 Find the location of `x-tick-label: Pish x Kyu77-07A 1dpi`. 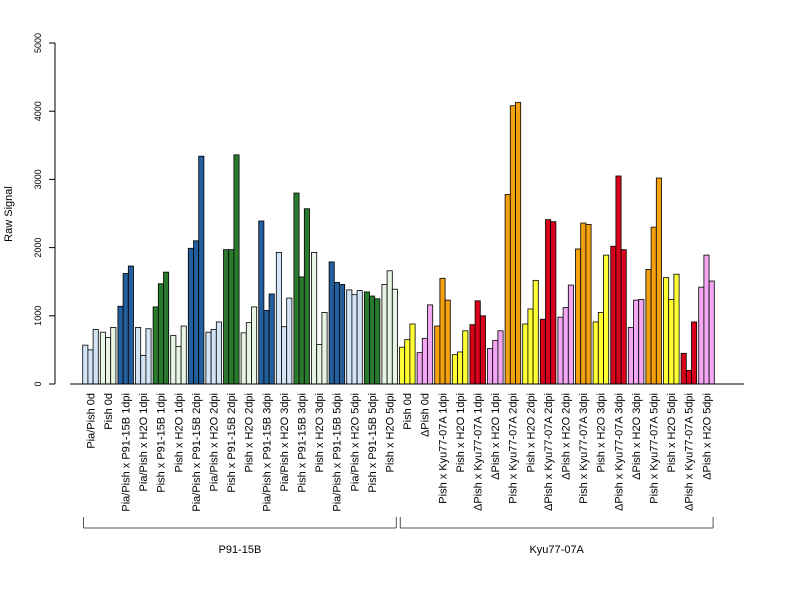

x-tick-label: Pish x Kyu77-07A 1dpi is located at coordinates (443, 448).